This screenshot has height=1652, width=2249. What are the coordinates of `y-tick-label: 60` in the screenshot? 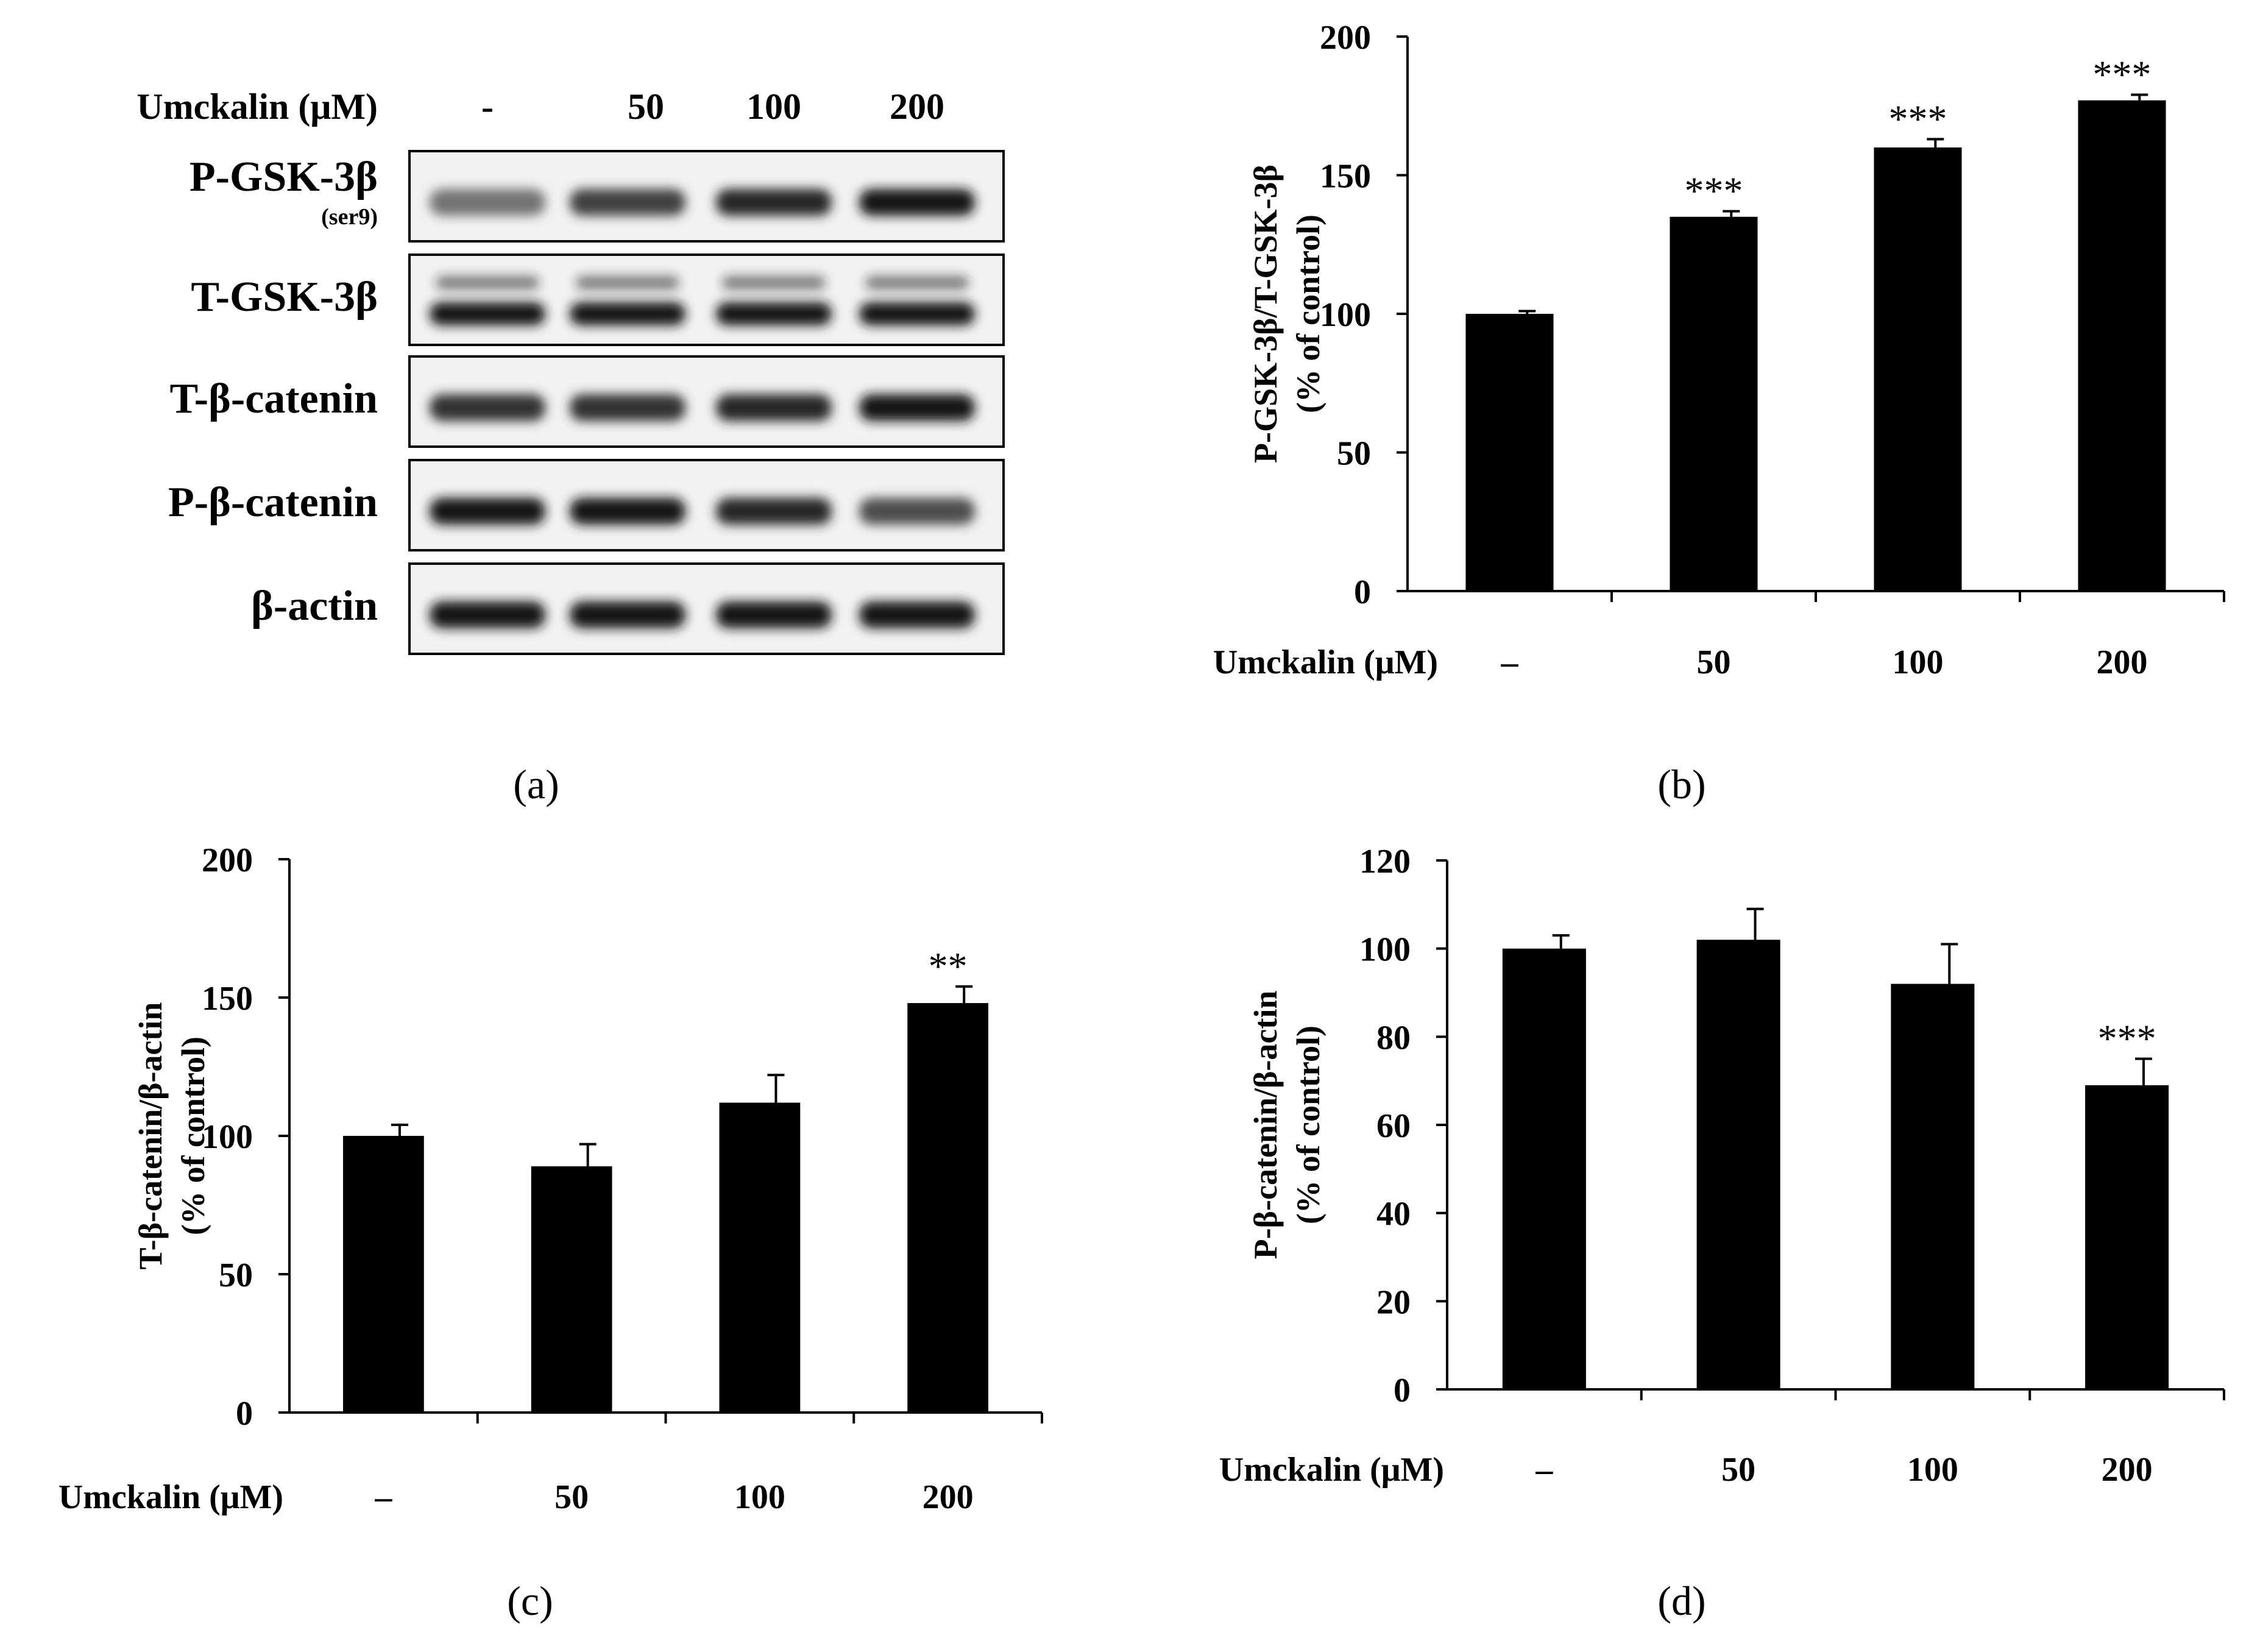 It's located at (1394, 1126).